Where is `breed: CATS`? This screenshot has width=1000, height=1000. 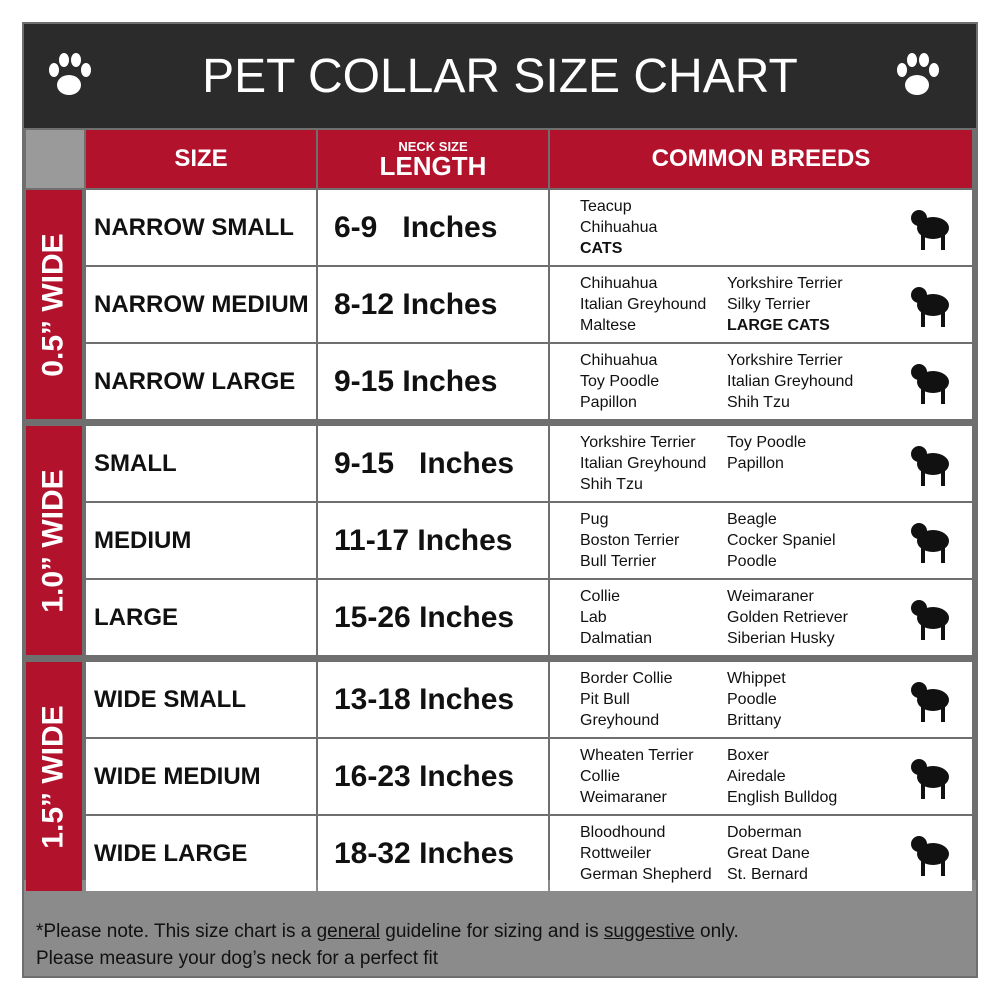
breed: CATS is located at coordinates (601, 248).